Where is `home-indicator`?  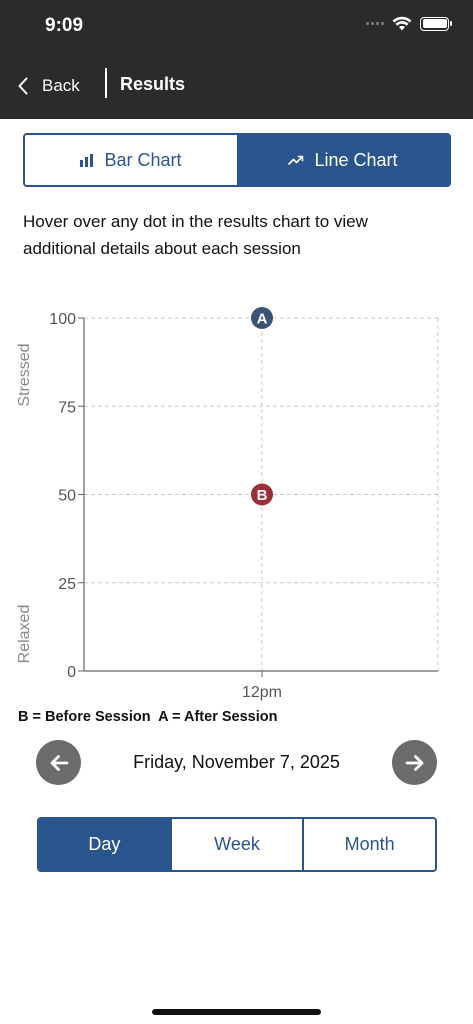
home-indicator is located at coordinates (236, 1012).